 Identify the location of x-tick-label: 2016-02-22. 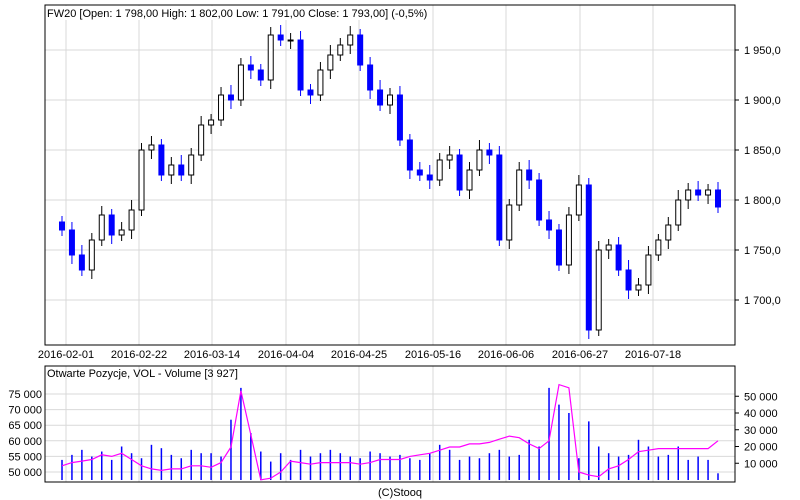
(139, 355).